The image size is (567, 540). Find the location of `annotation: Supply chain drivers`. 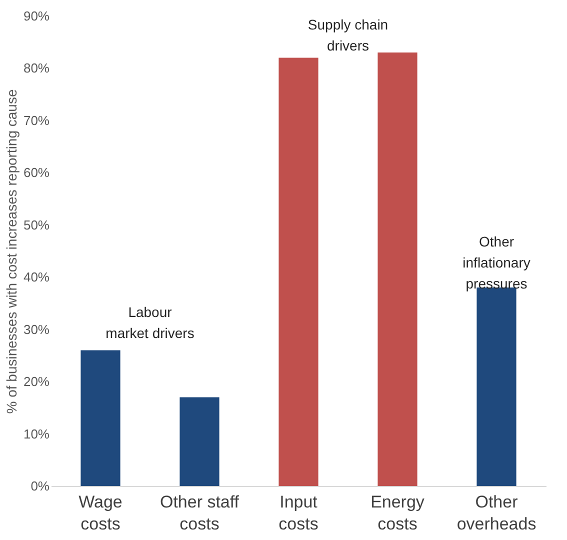

annotation: Supply chain drivers is located at coordinates (348, 35).